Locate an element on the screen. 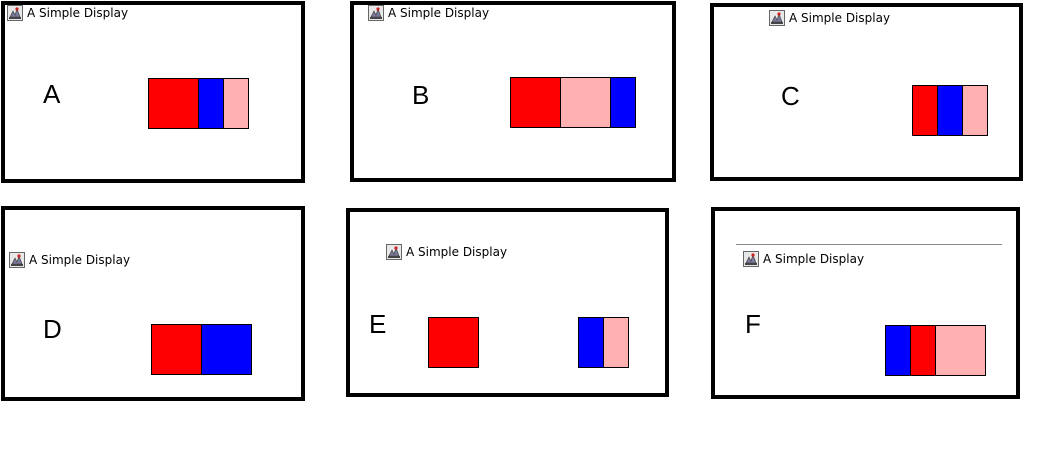  window-e: A Simple Display E is located at coordinates (507, 302).